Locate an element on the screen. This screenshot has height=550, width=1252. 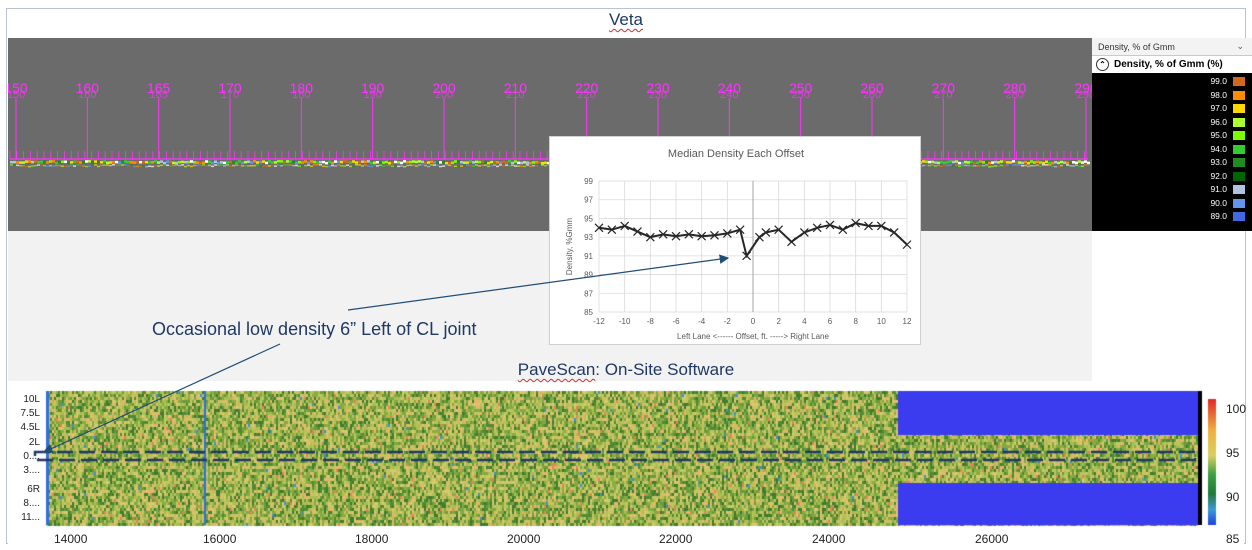
y-tick-label: 95 is located at coordinates (588, 218).